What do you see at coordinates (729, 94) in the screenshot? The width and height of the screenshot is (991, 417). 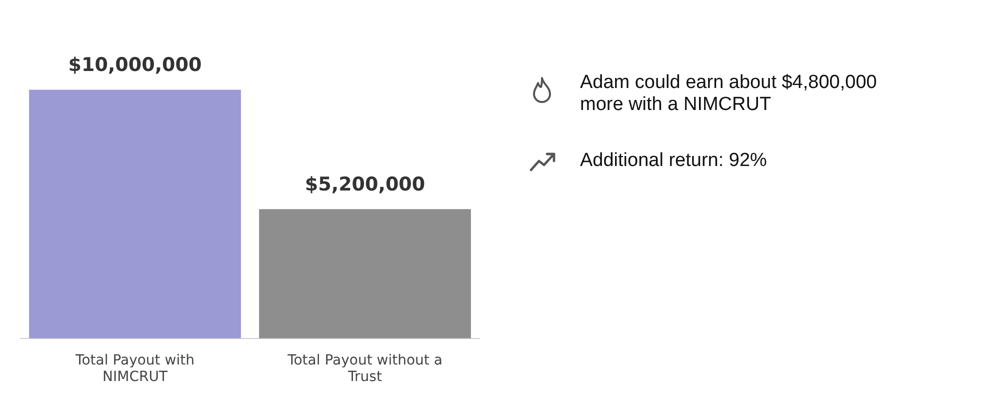 I see `text: Adam could earn about $4,800,000 more with a NIMCRUT` at bounding box center [729, 94].